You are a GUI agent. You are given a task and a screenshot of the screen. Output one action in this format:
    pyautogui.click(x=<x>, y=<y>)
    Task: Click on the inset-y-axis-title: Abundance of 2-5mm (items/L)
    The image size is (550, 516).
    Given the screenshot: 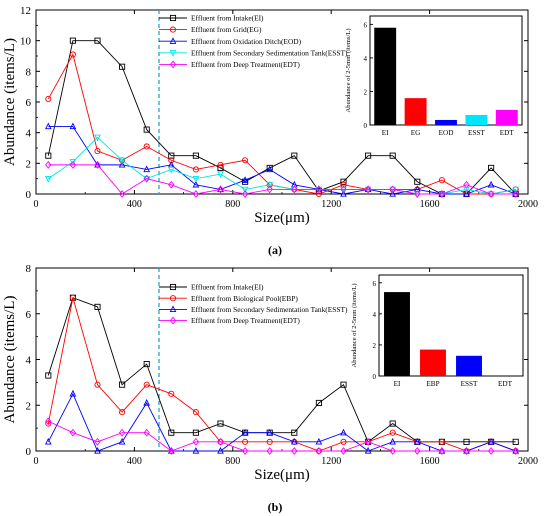 What is the action you would take?
    pyautogui.click(x=348, y=70)
    